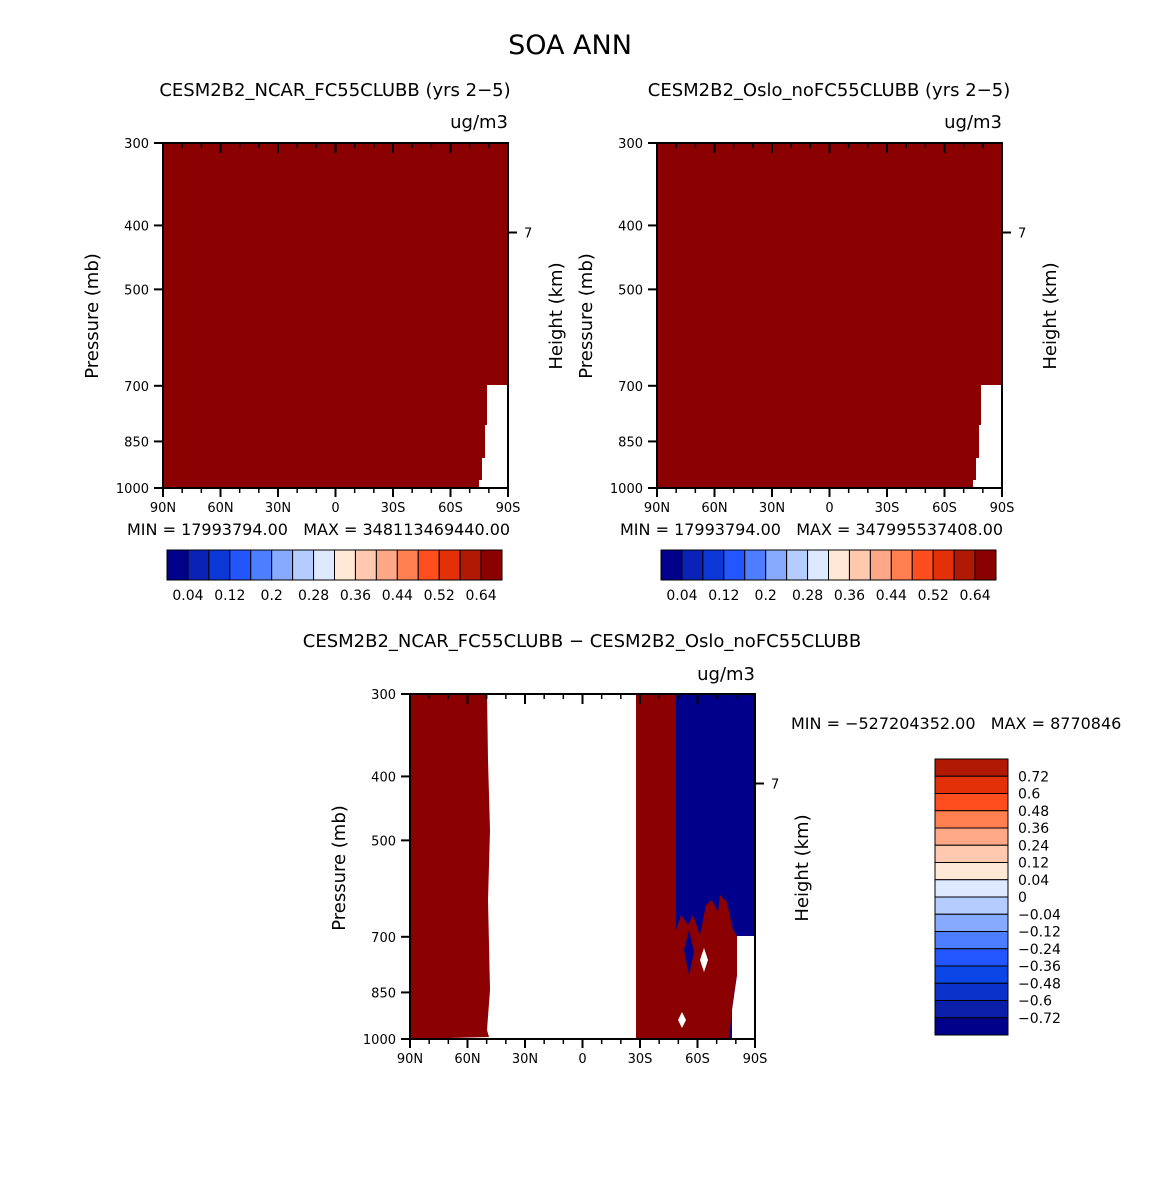 This screenshot has width=1160, height=1181. What do you see at coordinates (1039, 967) in the screenshot?
I see `colorbar-label: −0.36` at bounding box center [1039, 967].